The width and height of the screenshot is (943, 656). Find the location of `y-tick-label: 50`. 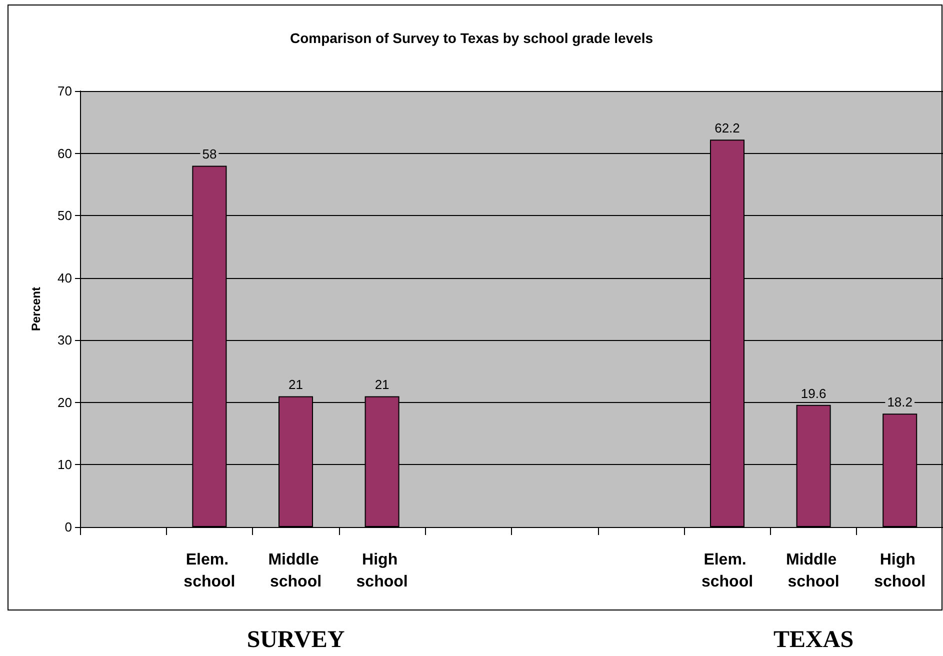

y-tick-label: 50 is located at coordinates (65, 216).